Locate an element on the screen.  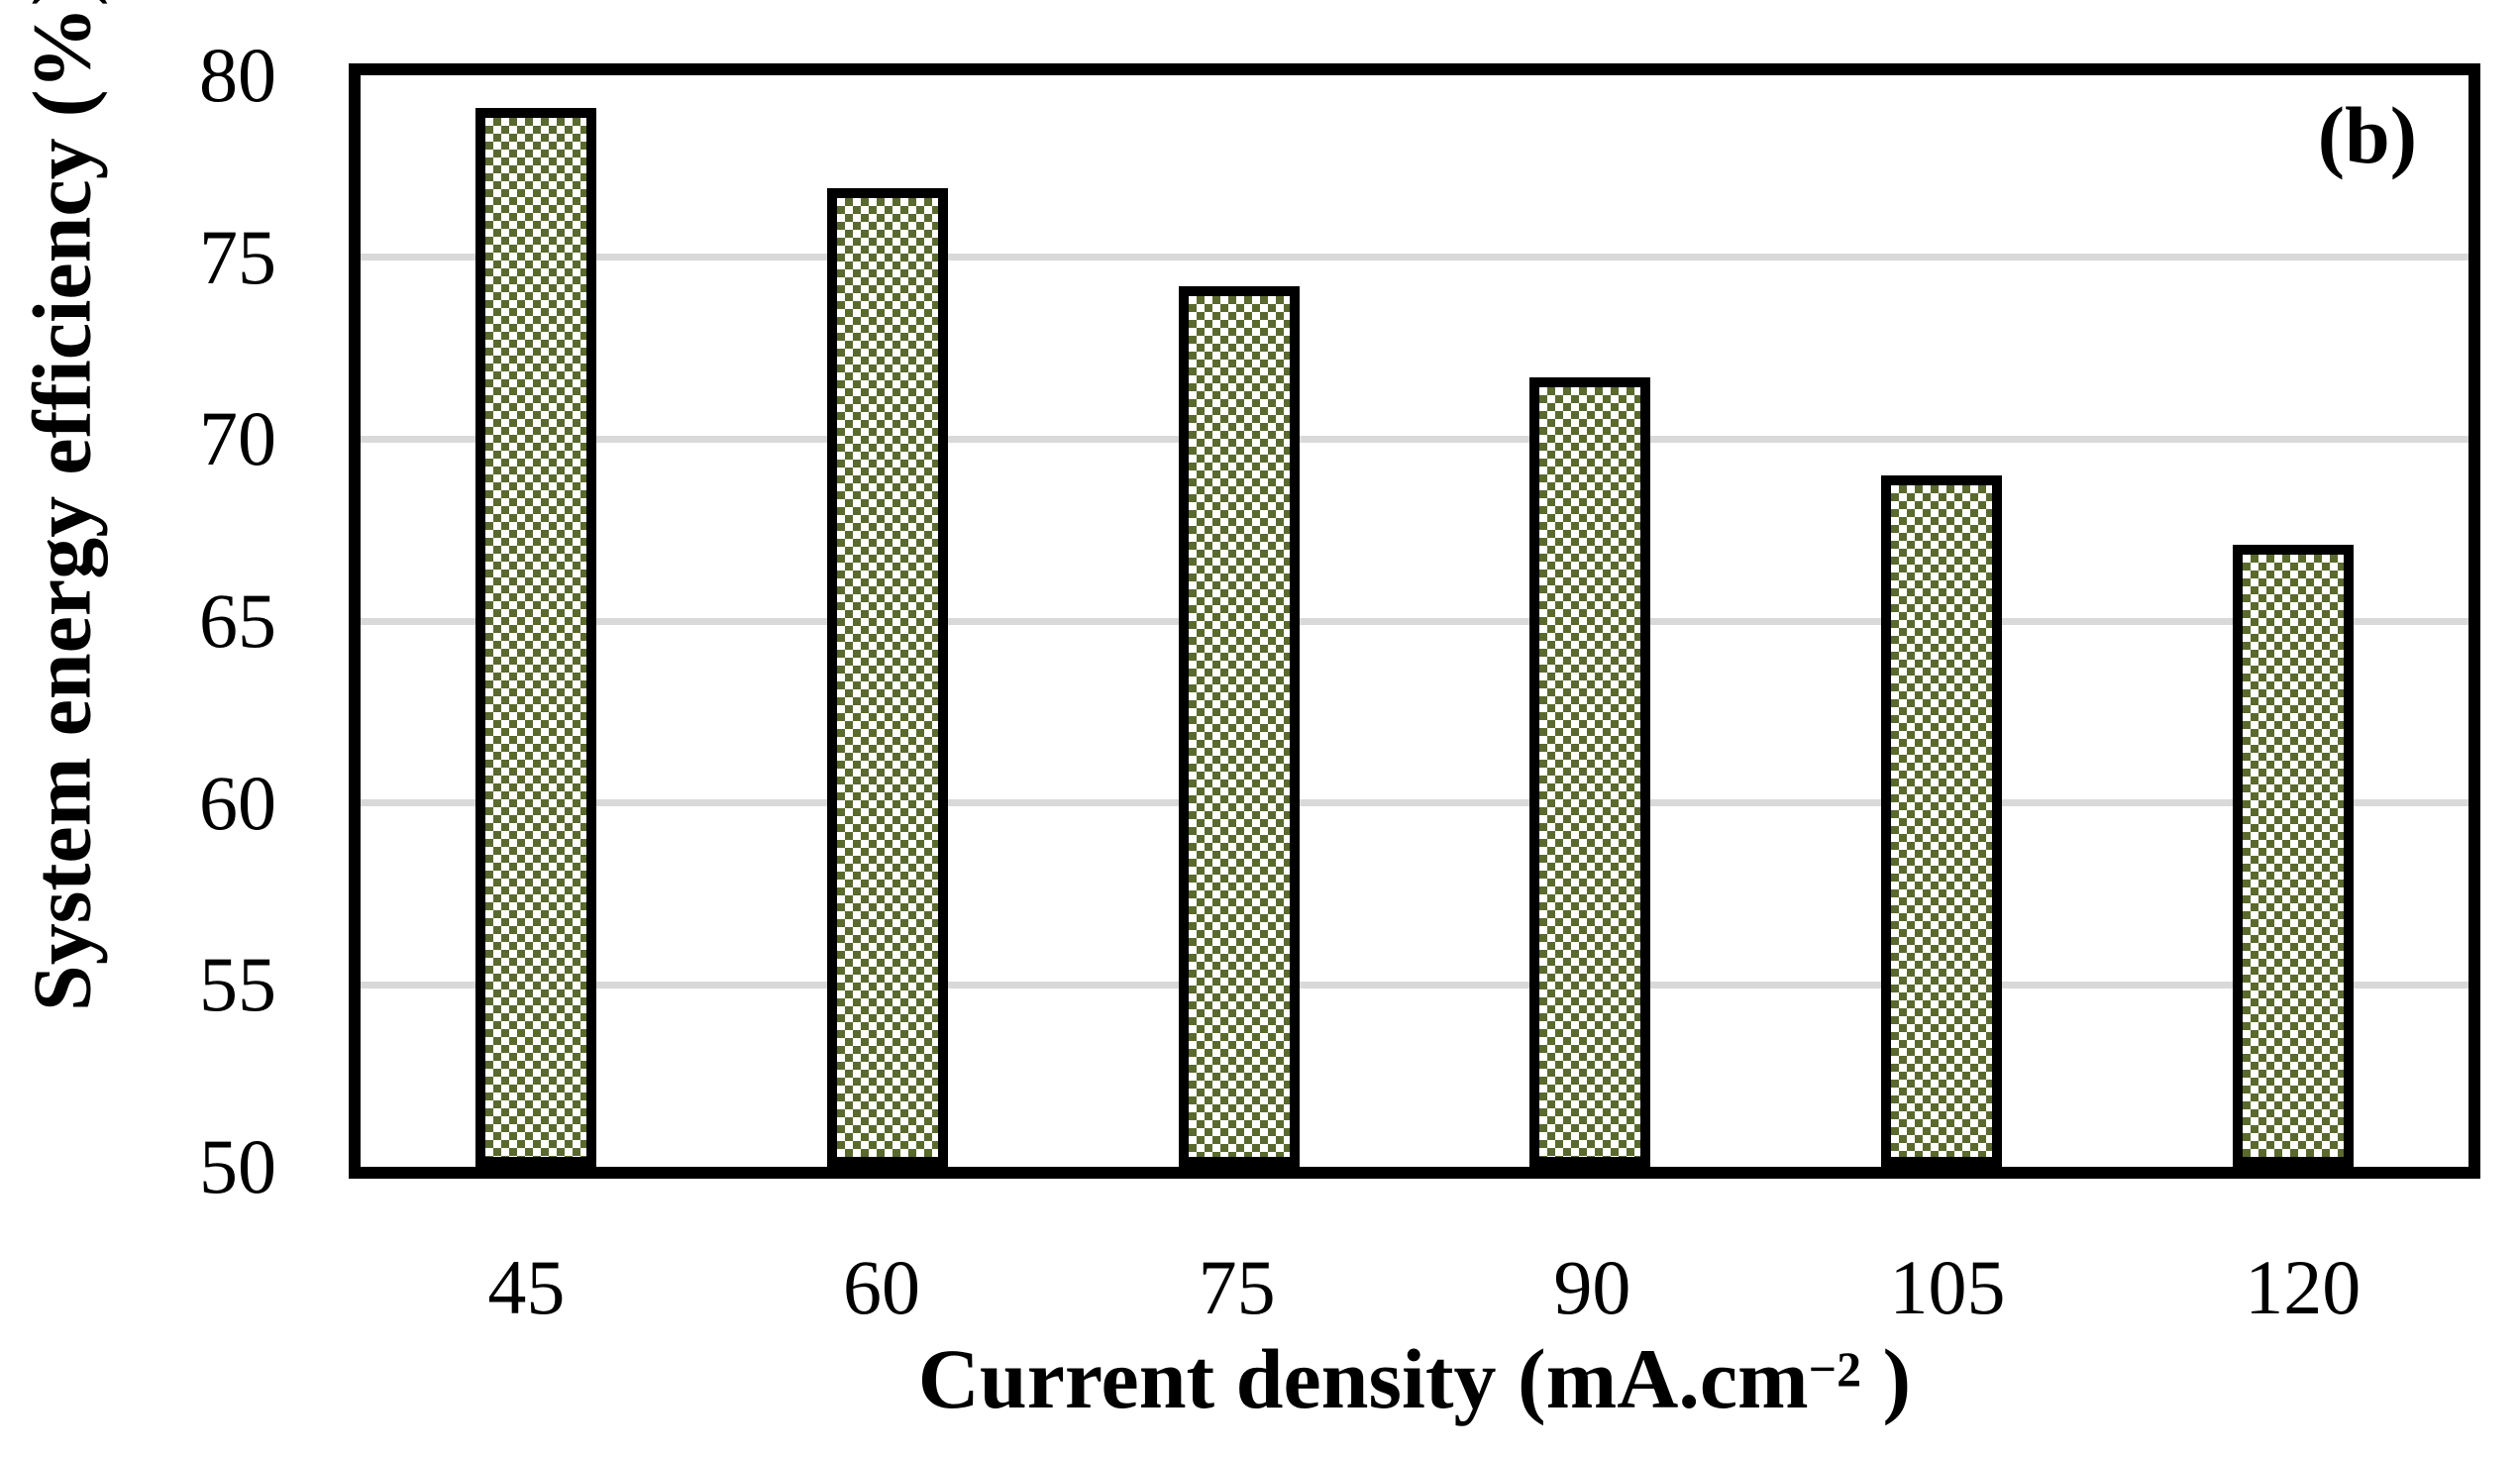
y-tick-label-50: 50 is located at coordinates (237, 1166).